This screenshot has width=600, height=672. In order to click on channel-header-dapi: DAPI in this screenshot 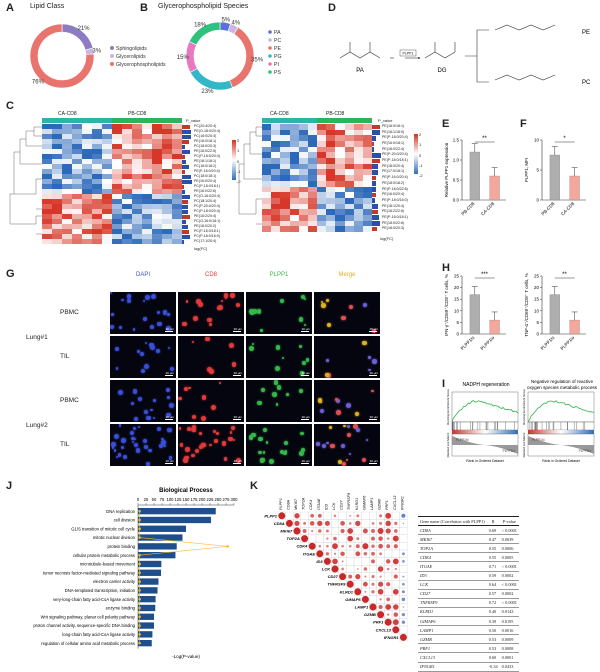, I will do `click(142, 275)`.